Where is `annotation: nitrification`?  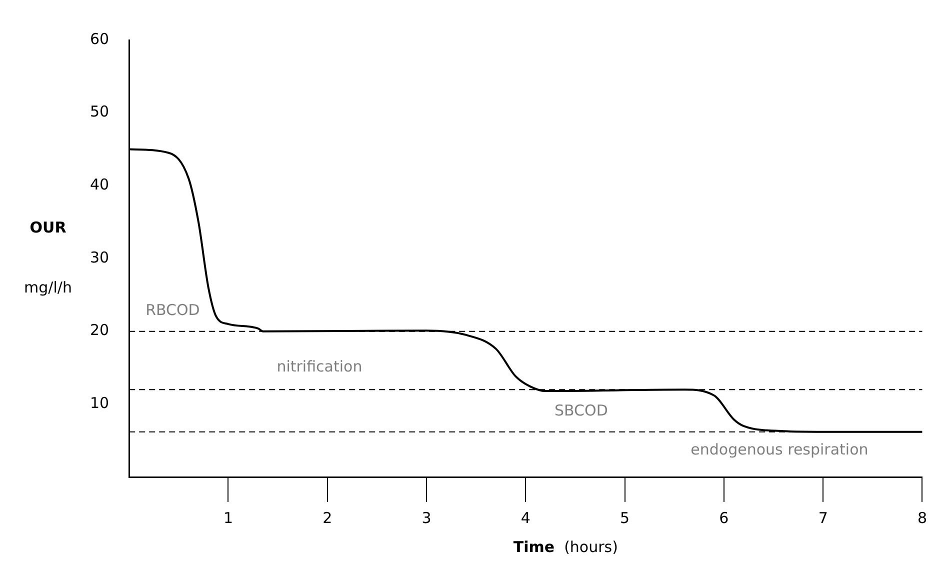
annotation: nitrification is located at coordinates (319, 367).